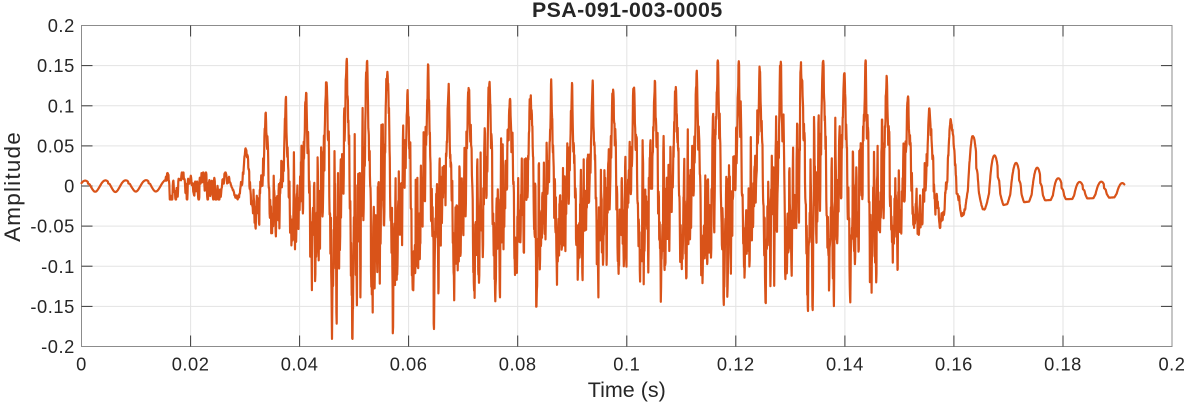 Image resolution: width=1188 pixels, height=404 pixels. I want to click on svg-text: Time (s), so click(627, 390).